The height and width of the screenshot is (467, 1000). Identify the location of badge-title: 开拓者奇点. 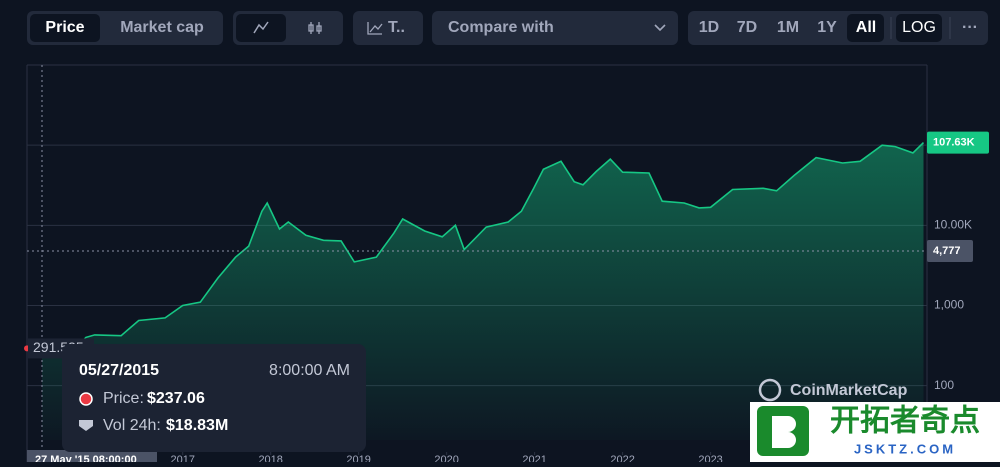
(905, 421).